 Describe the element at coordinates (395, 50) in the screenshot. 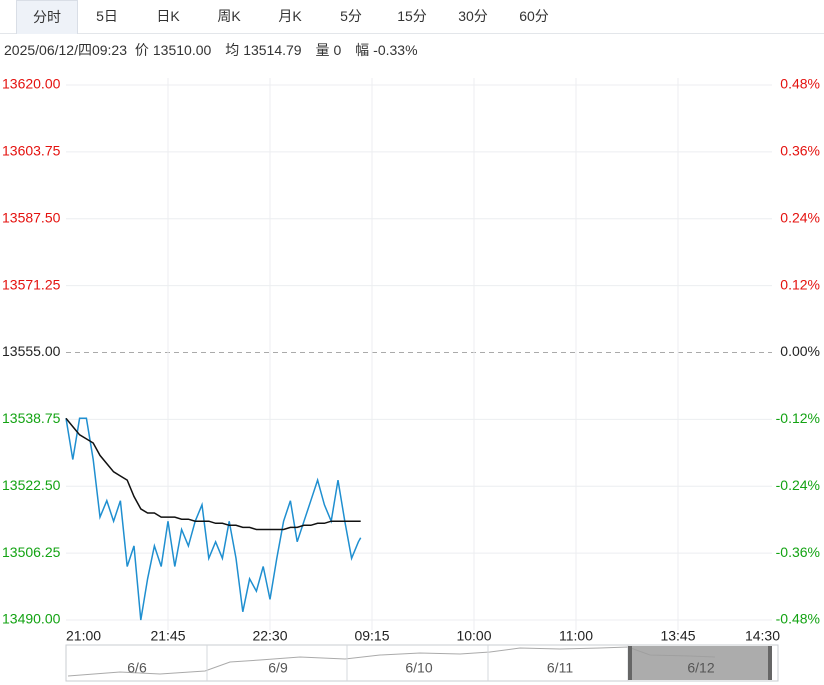

I see `info-value: -0.33%` at that location.